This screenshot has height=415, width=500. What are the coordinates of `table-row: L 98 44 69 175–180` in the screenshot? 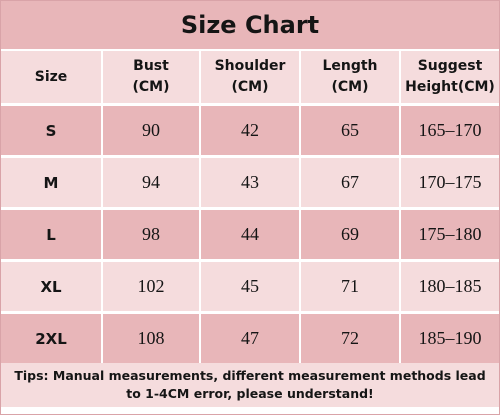 It's located at (250, 234).